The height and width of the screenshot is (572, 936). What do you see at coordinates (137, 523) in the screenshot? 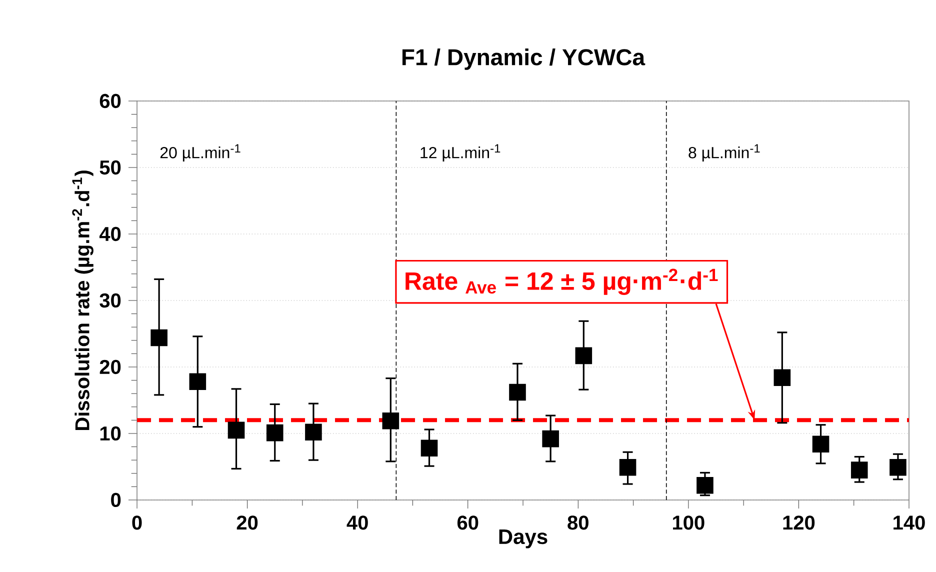
I see `x-tick-label: 0` at bounding box center [137, 523].